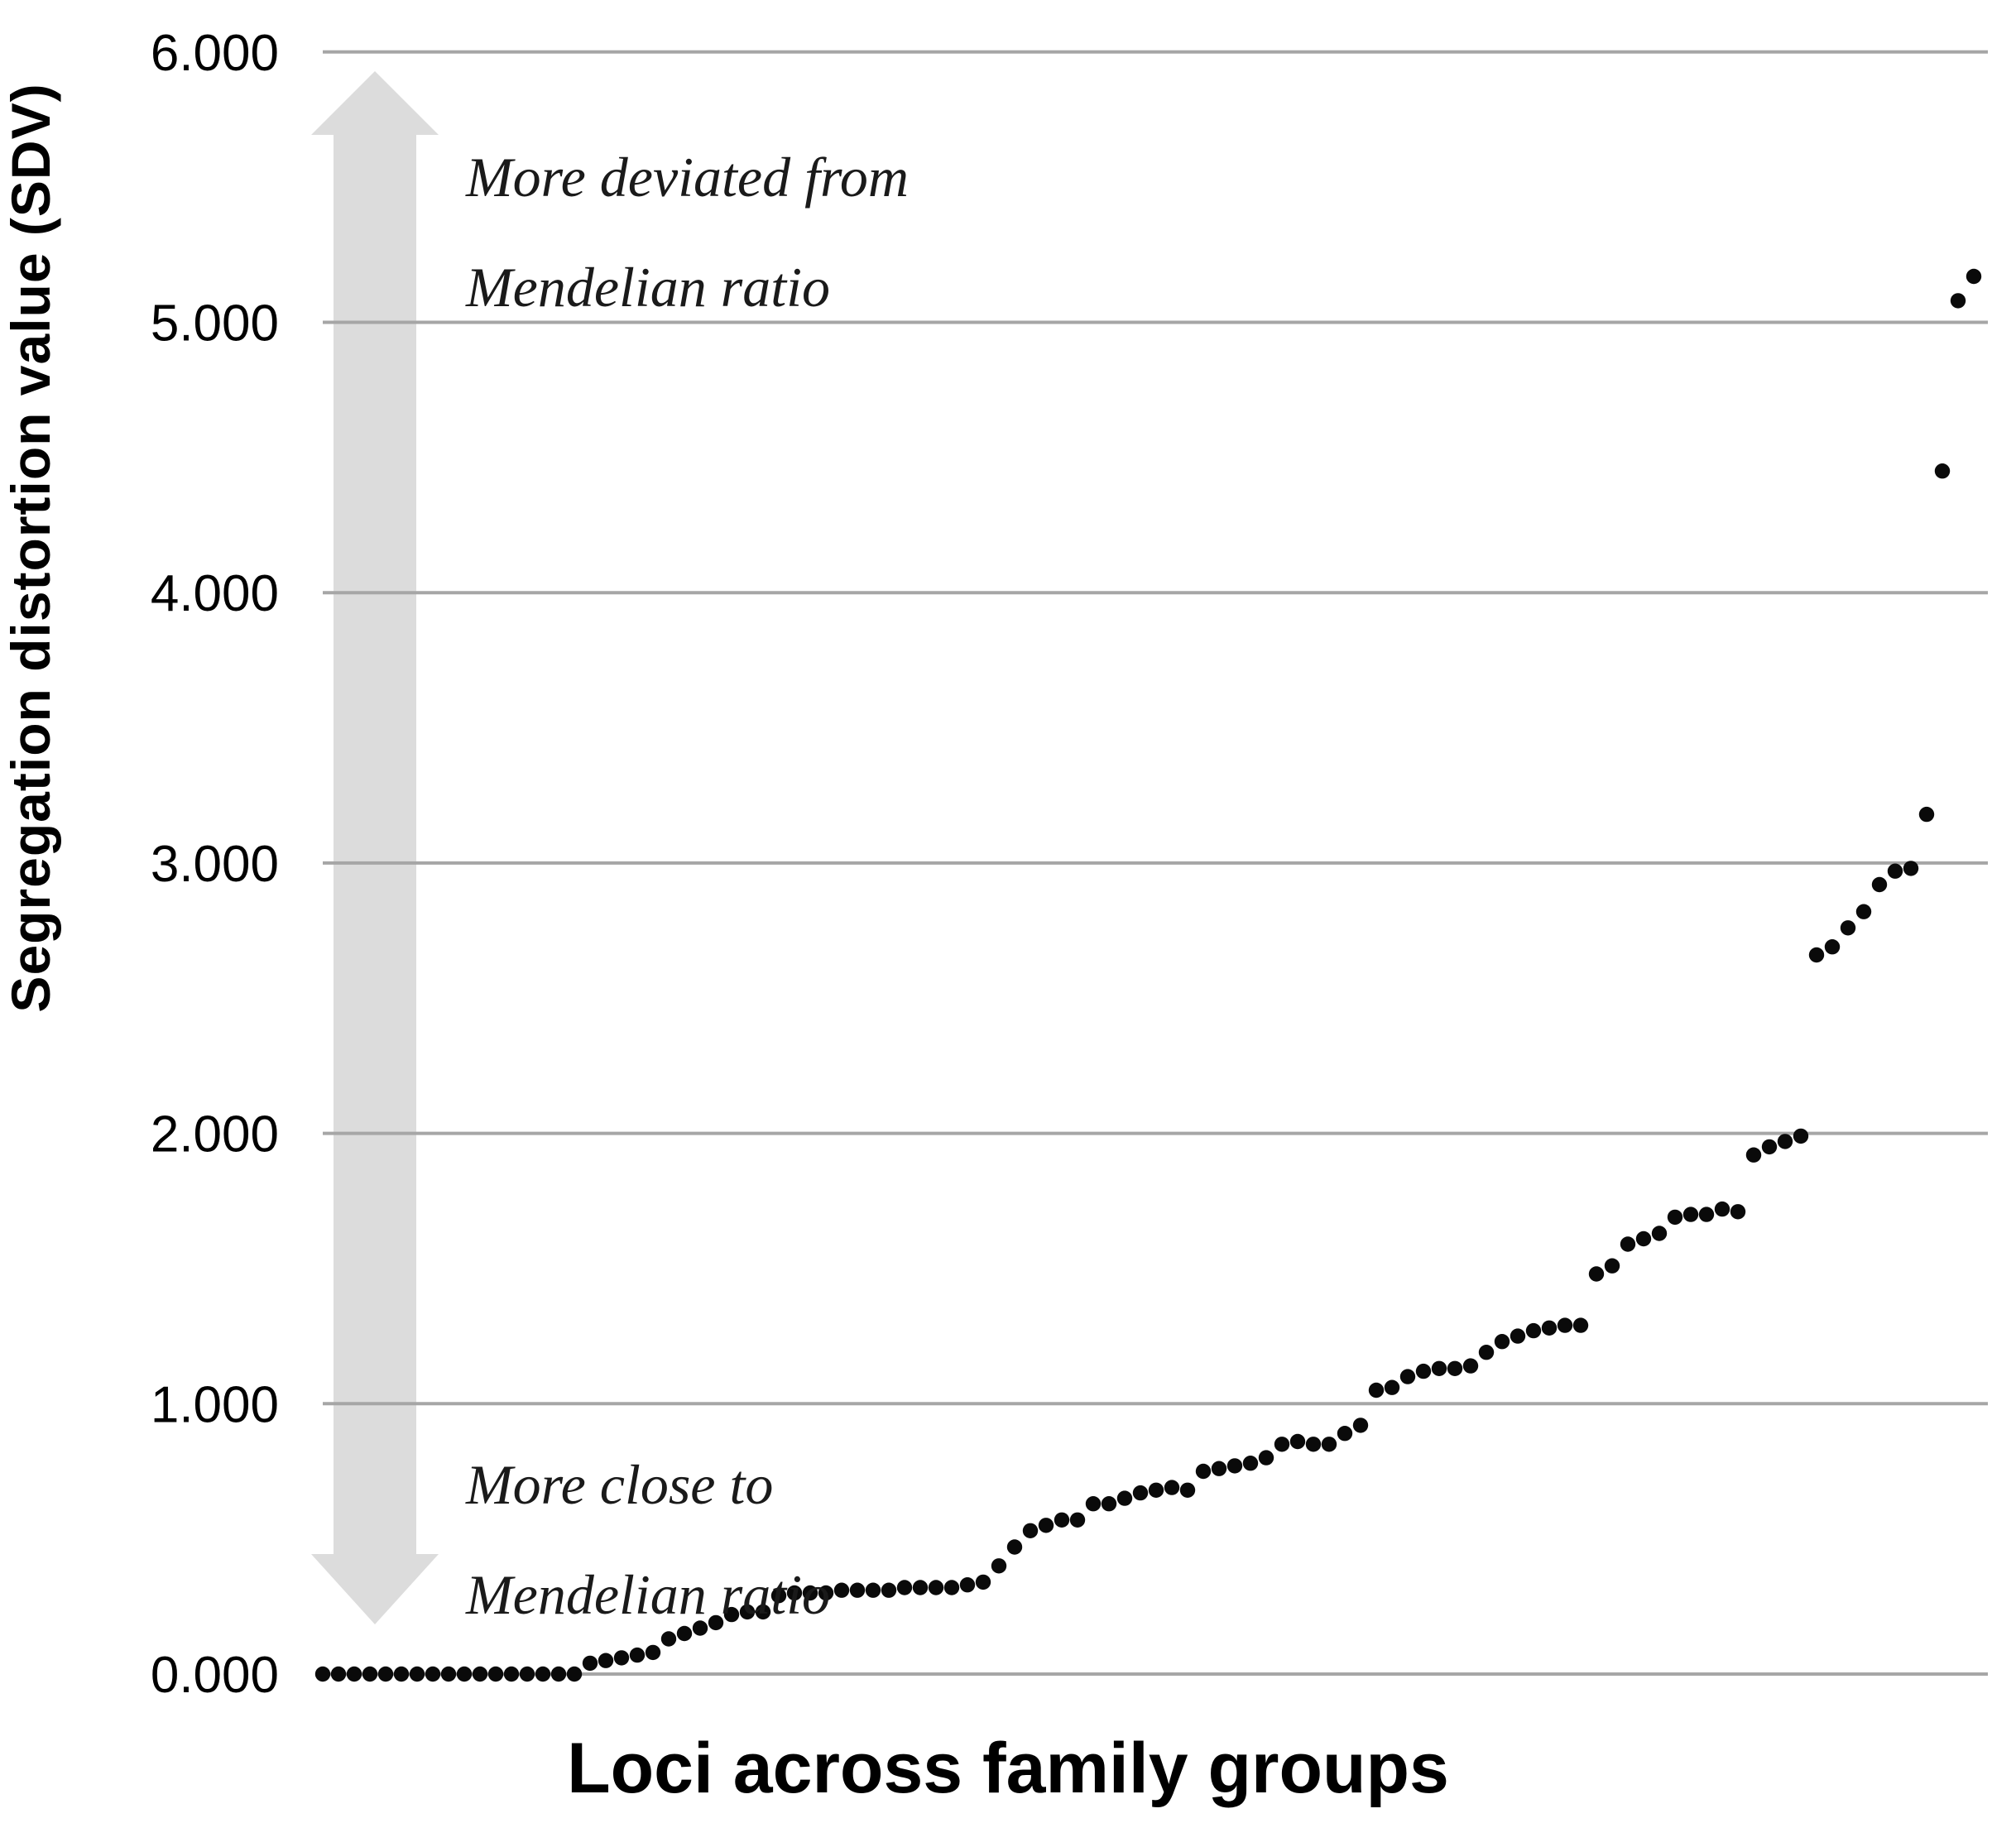 The image size is (2016, 1823). I want to click on updown-arrow, so click(375, 847).